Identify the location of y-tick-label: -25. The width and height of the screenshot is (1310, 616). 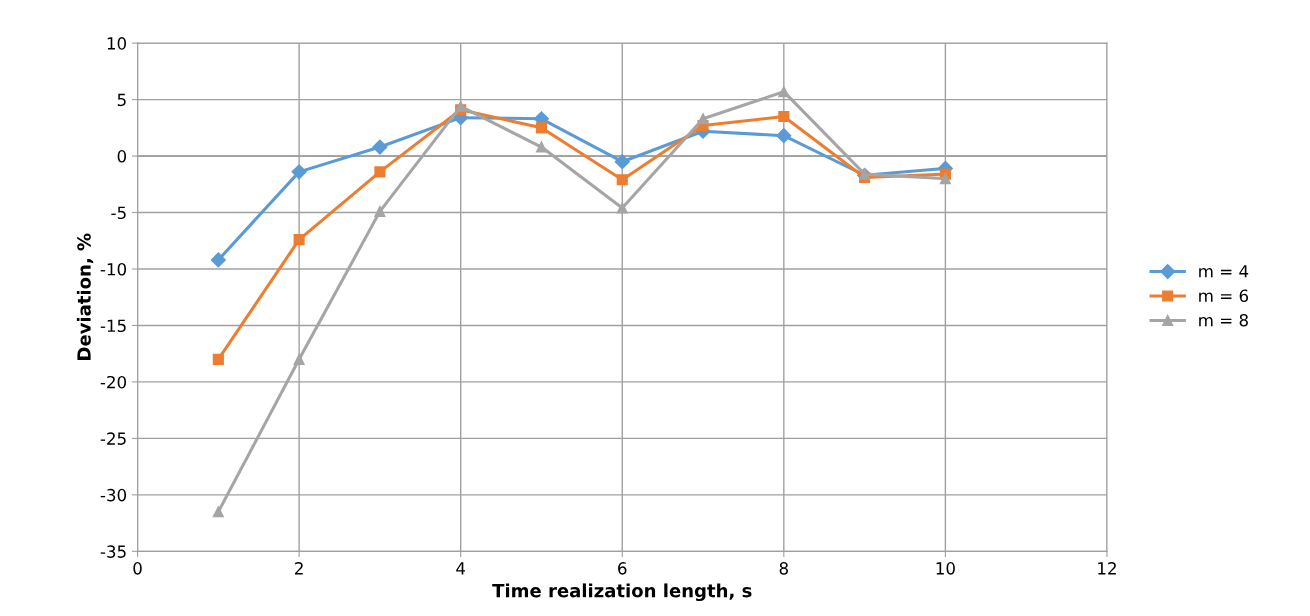
(113, 438).